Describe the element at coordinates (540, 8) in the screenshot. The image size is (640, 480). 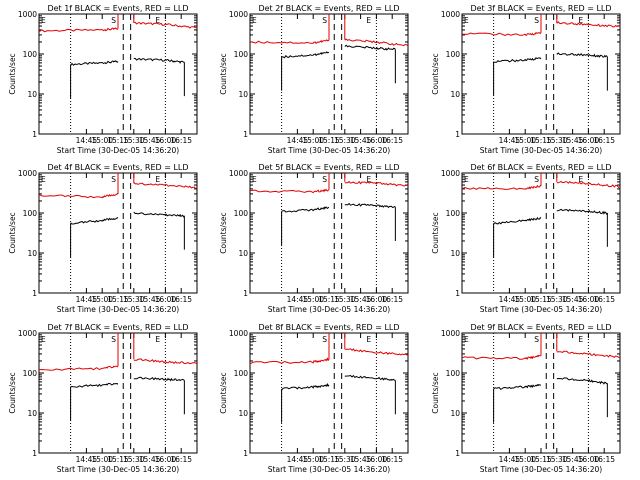
I see `panel-title: Det 3f BLACK = Events, RED = LLD` at that location.